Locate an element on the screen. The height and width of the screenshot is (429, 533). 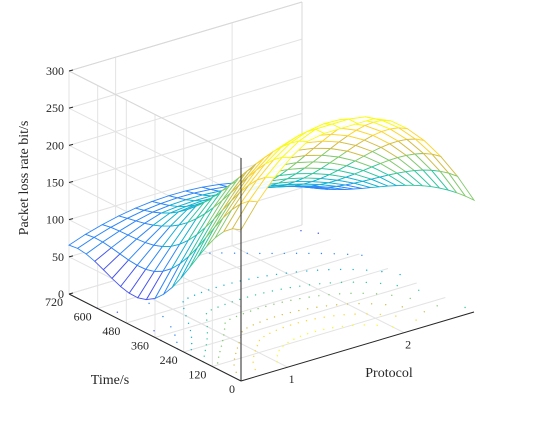
x-tick-label: 1 is located at coordinates (292, 379).